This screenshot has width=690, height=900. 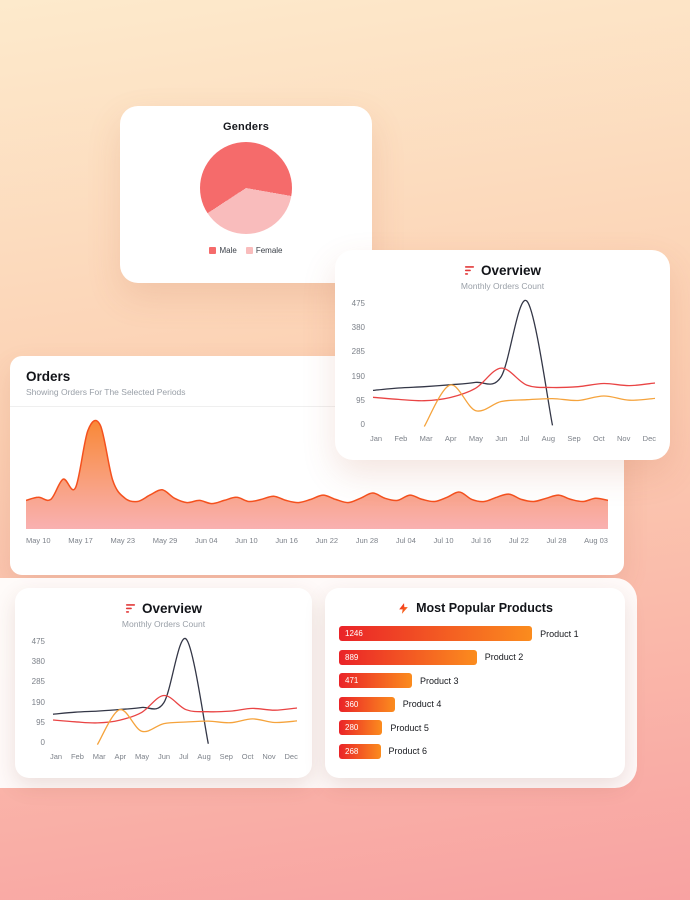 What do you see at coordinates (548, 438) in the screenshot?
I see `tick-label: Aug` at bounding box center [548, 438].